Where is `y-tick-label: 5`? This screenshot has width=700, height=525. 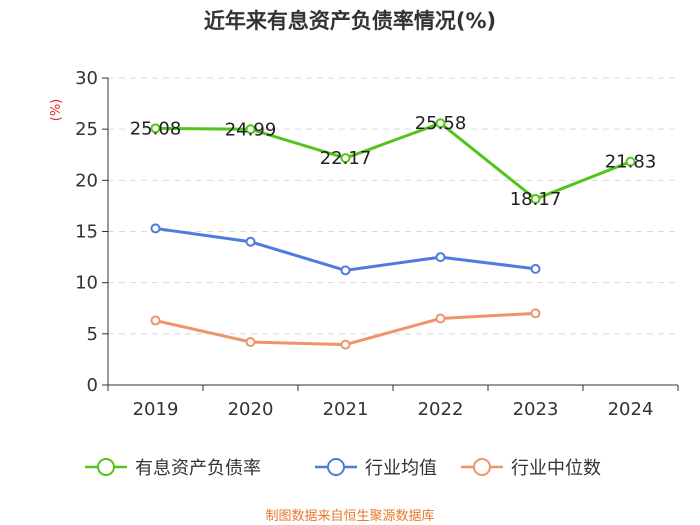 y-tick-label: 5 is located at coordinates (92, 334).